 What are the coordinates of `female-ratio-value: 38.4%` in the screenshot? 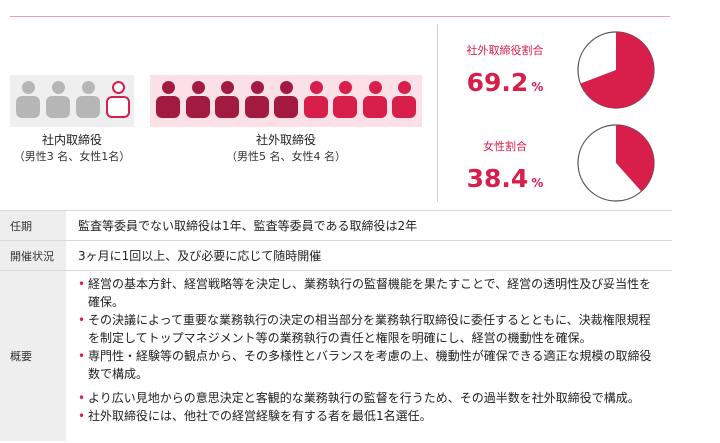 It's located at (505, 178).